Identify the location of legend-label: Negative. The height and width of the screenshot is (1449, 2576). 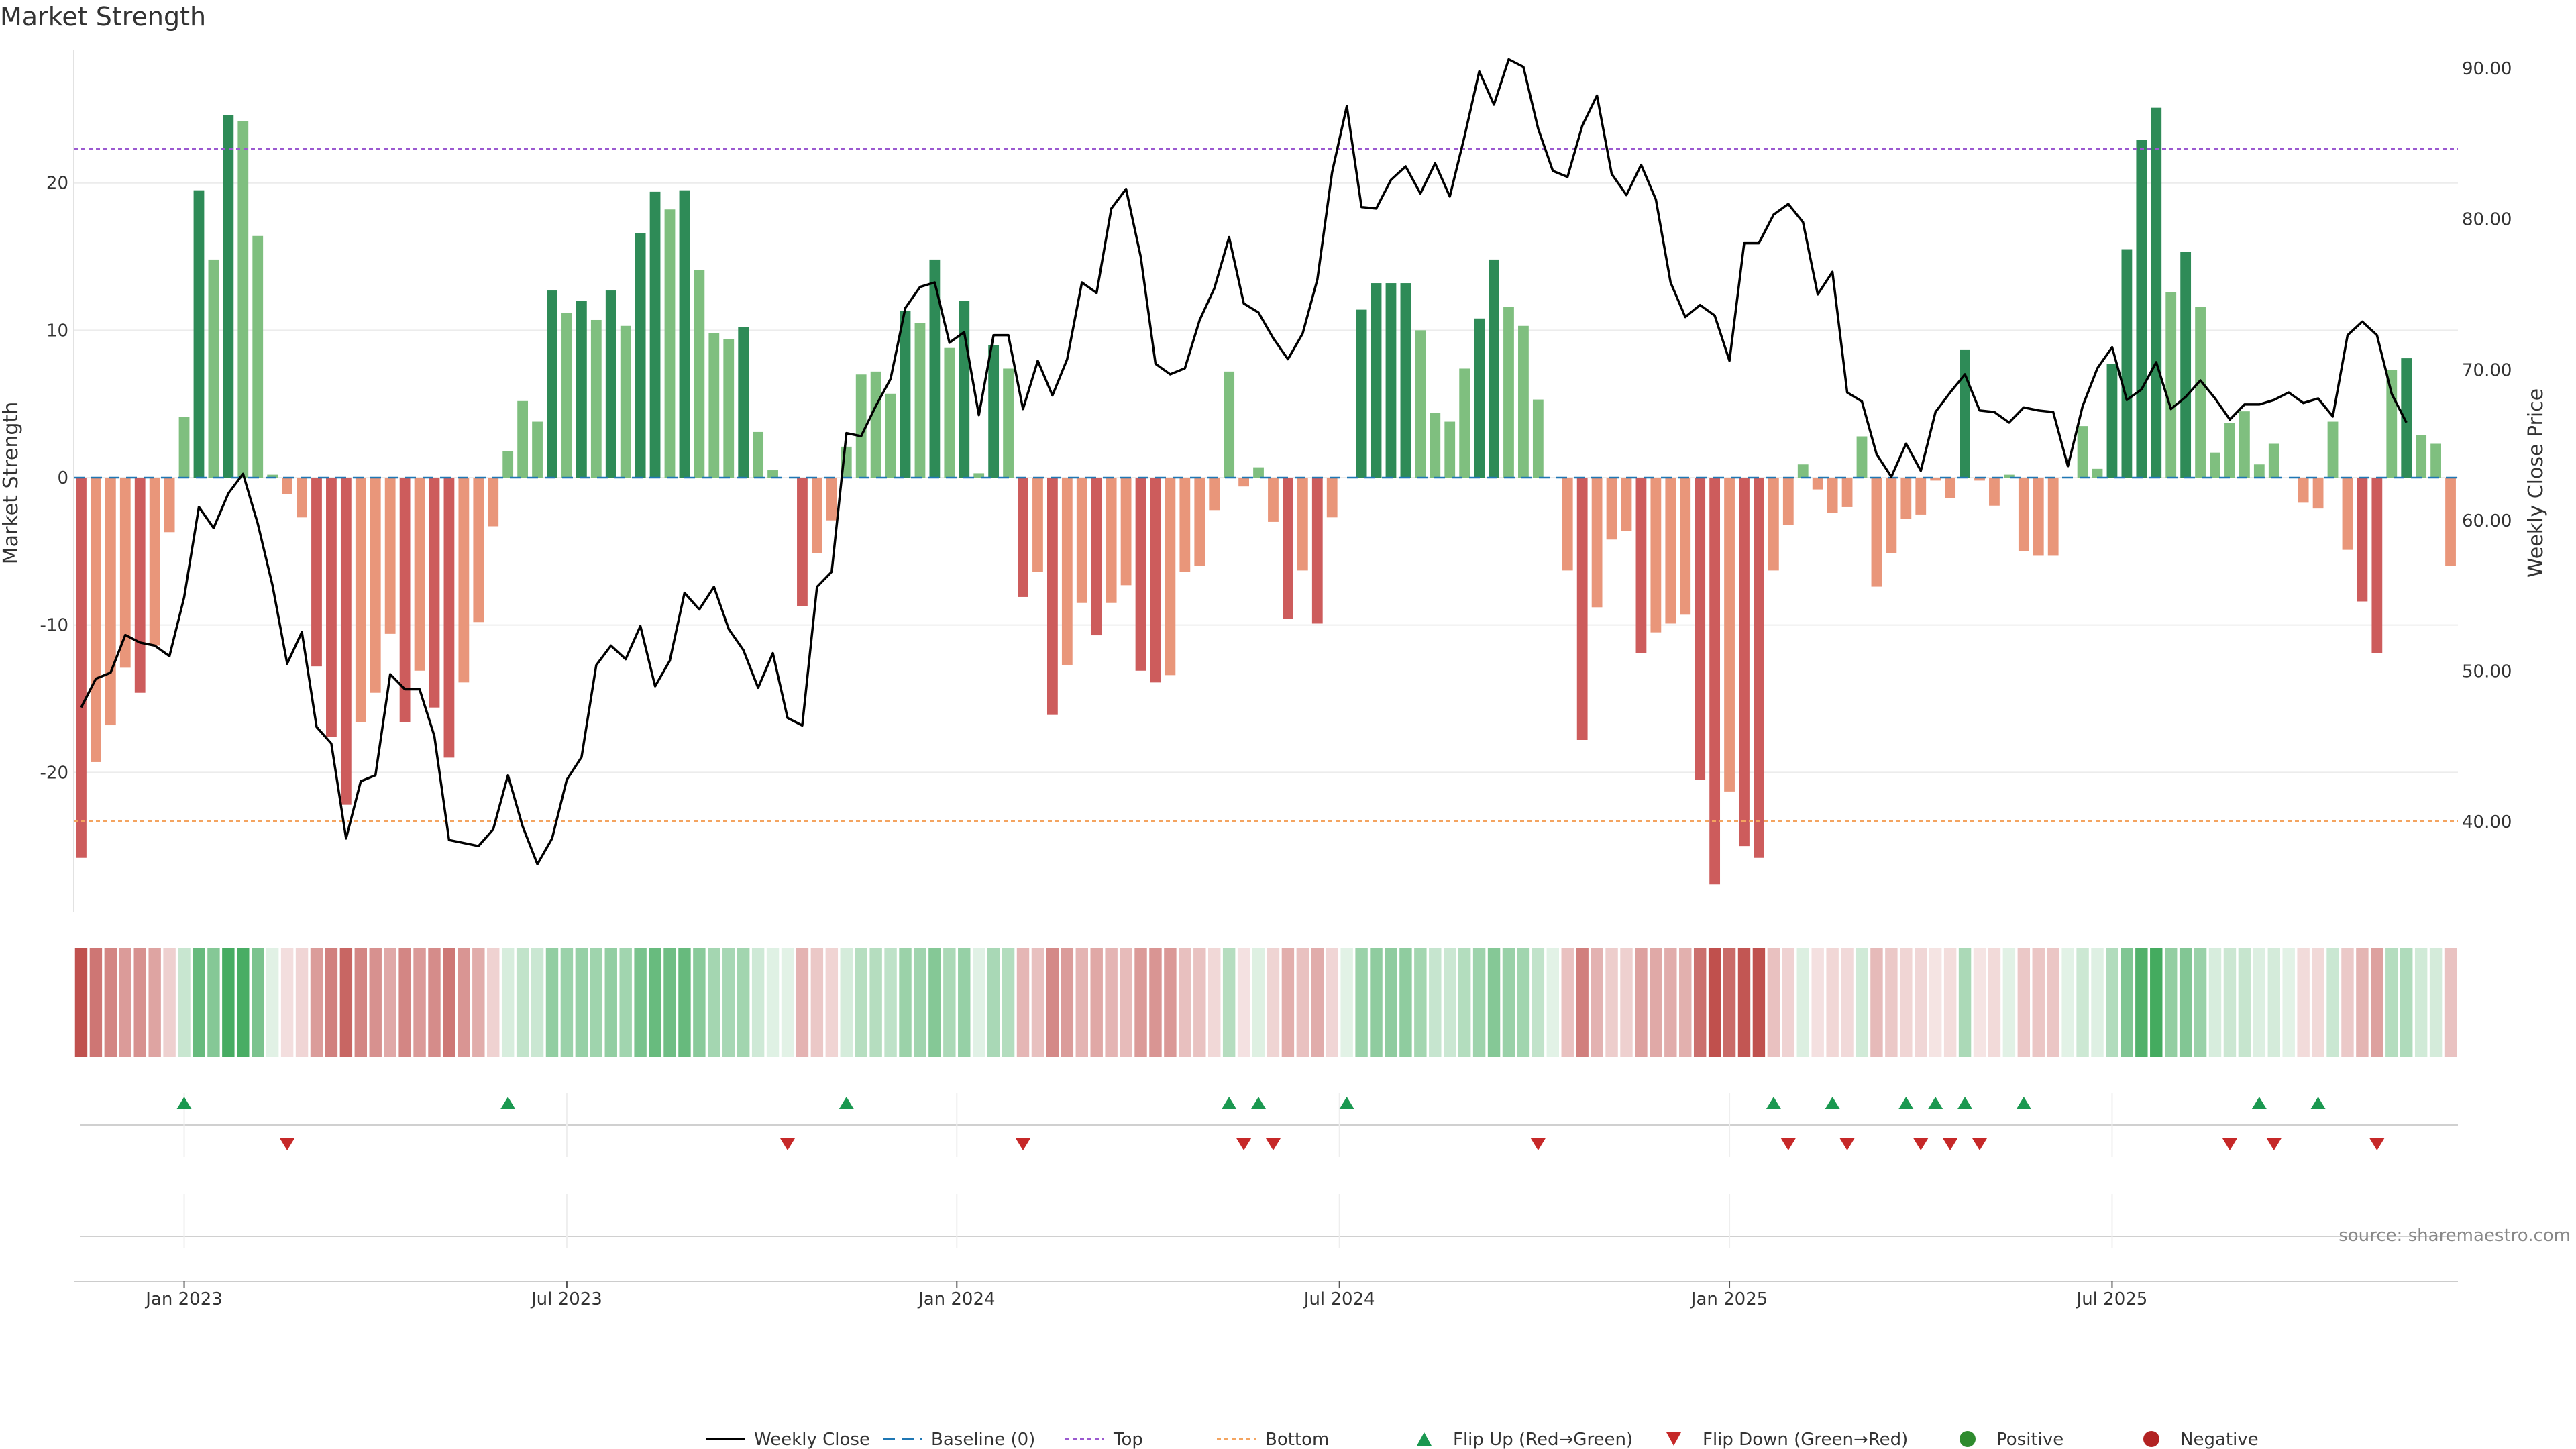
(2219, 1439).